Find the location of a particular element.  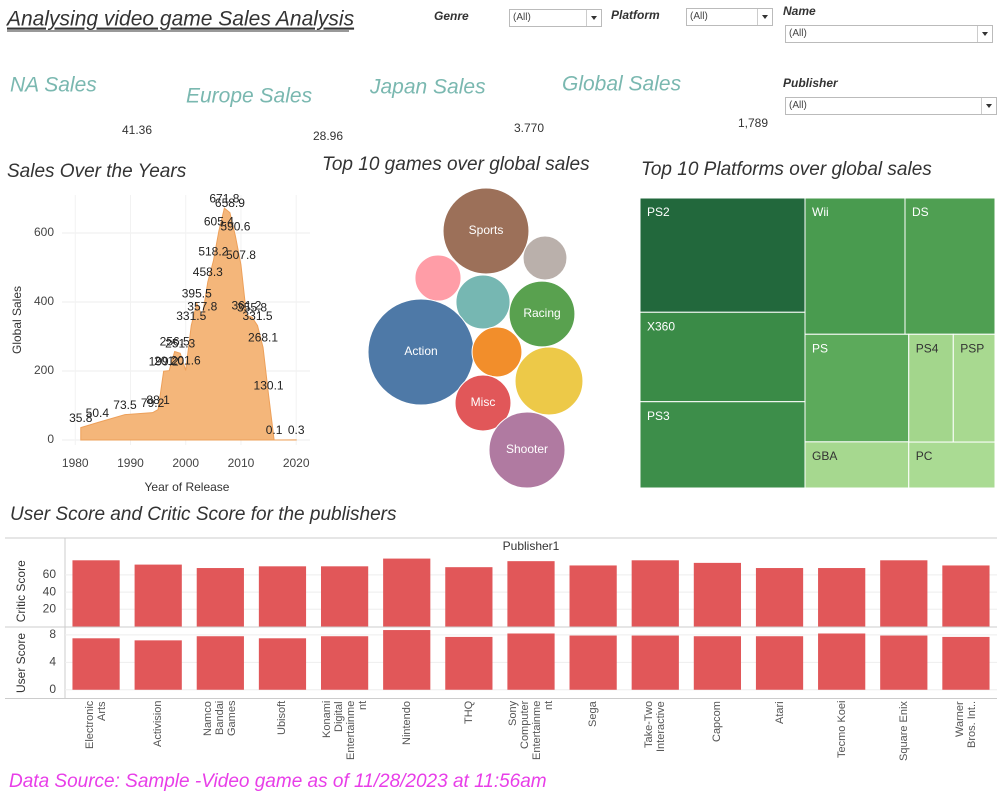

publisher-name: Electronic Arts is located at coordinates (96, 725).